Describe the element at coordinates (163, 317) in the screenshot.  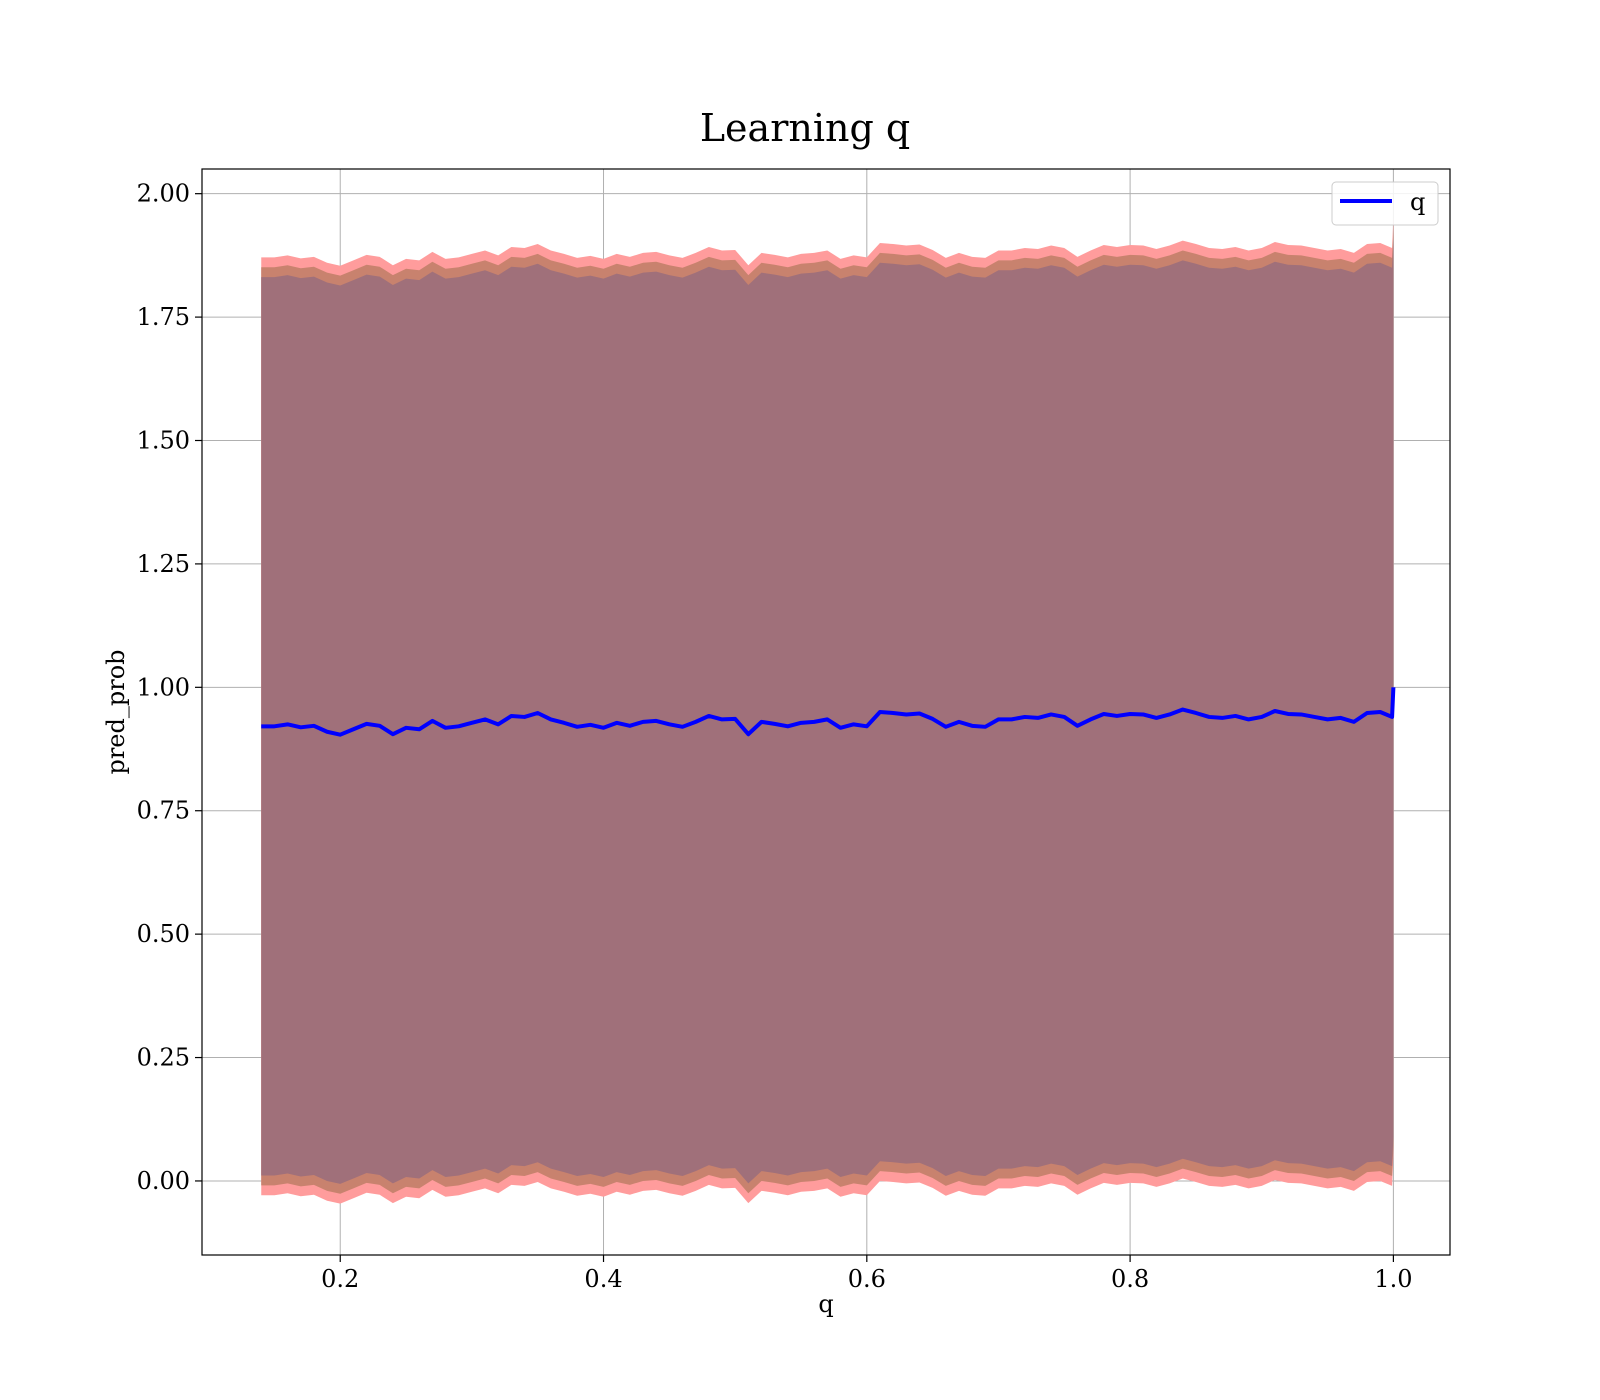
I see `y-tick-label: 1.75` at that location.